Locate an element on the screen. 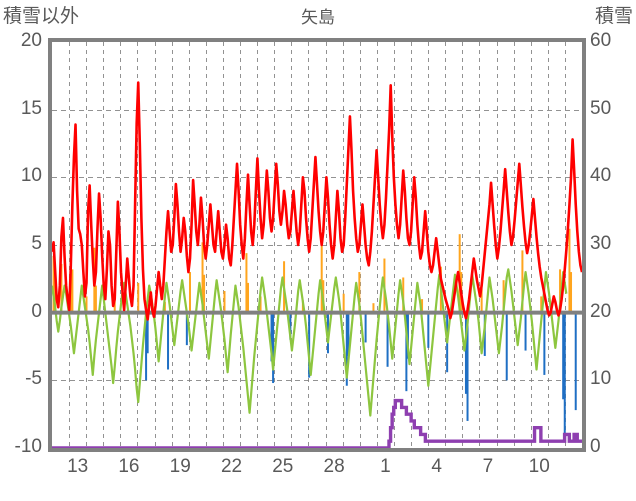 This screenshot has height=501, width=636. y2-tick-0: 0 is located at coordinates (595, 446).